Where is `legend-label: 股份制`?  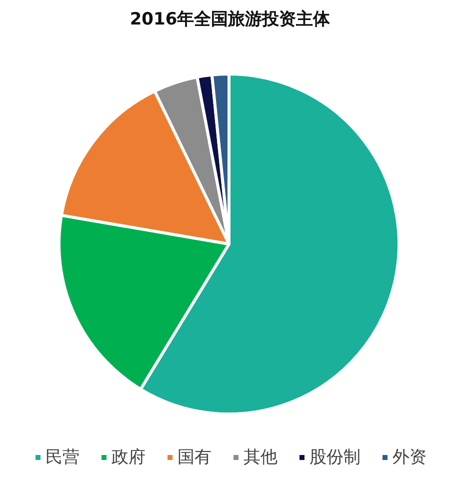
legend-label: 股份制 is located at coordinates (335, 458).